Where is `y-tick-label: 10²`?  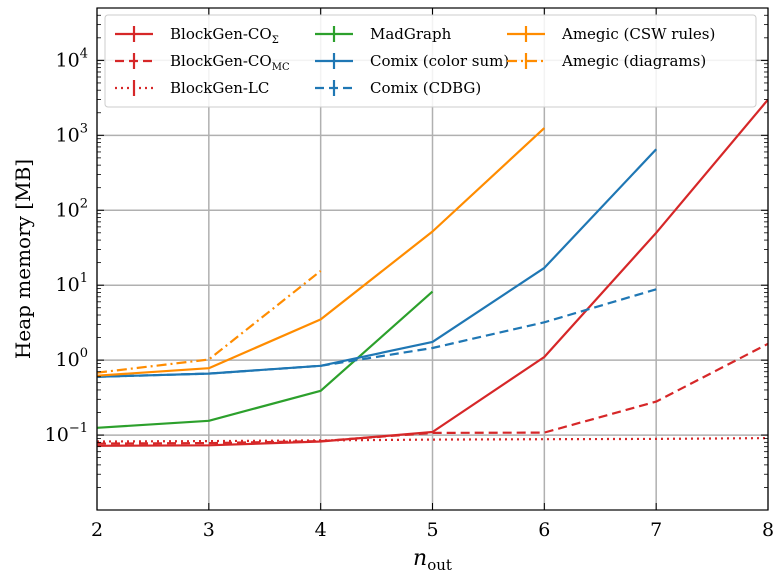
y-tick-label: 10² is located at coordinates (72, 208).